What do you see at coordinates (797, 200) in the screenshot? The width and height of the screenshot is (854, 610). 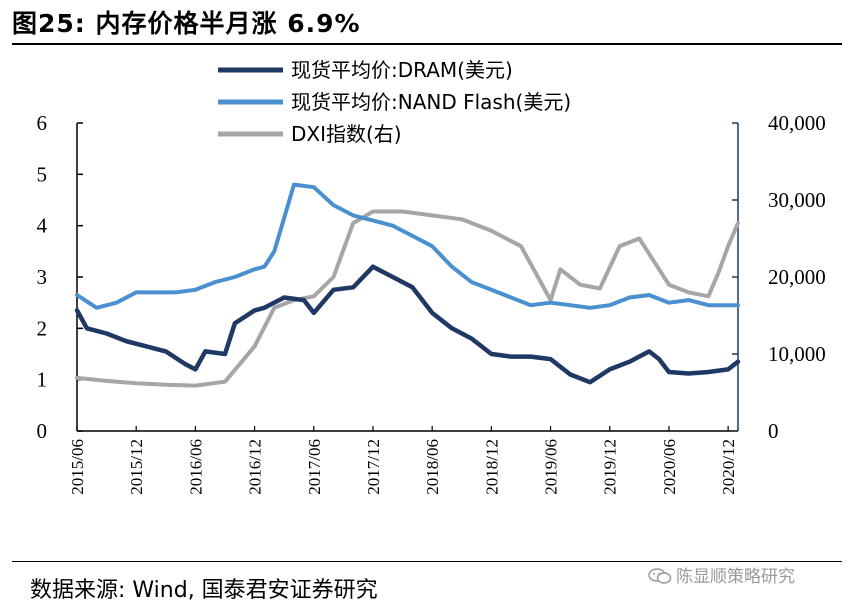 I see `y-right-tick-label: 30,000` at bounding box center [797, 200].